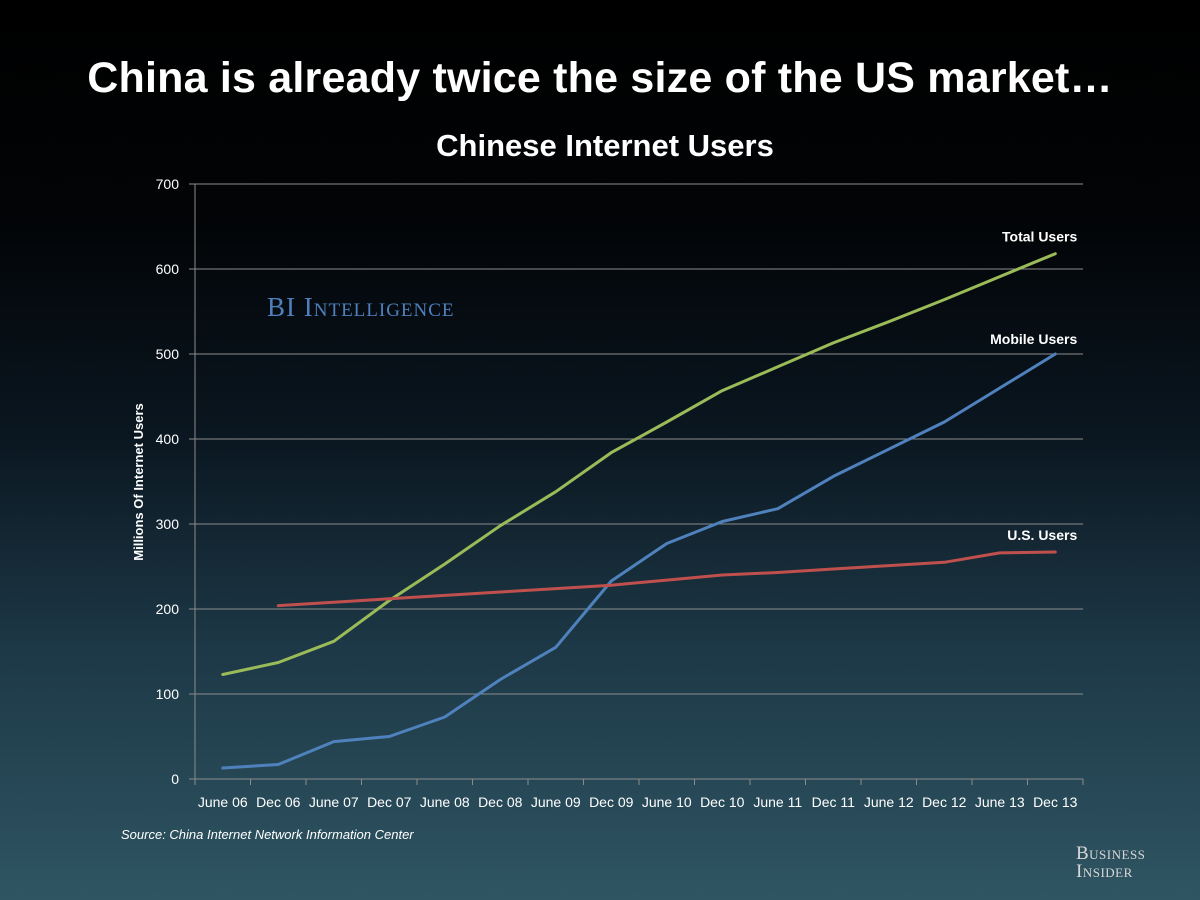 The image size is (1200, 900). I want to click on x-tick-label: June 10, so click(667, 802).